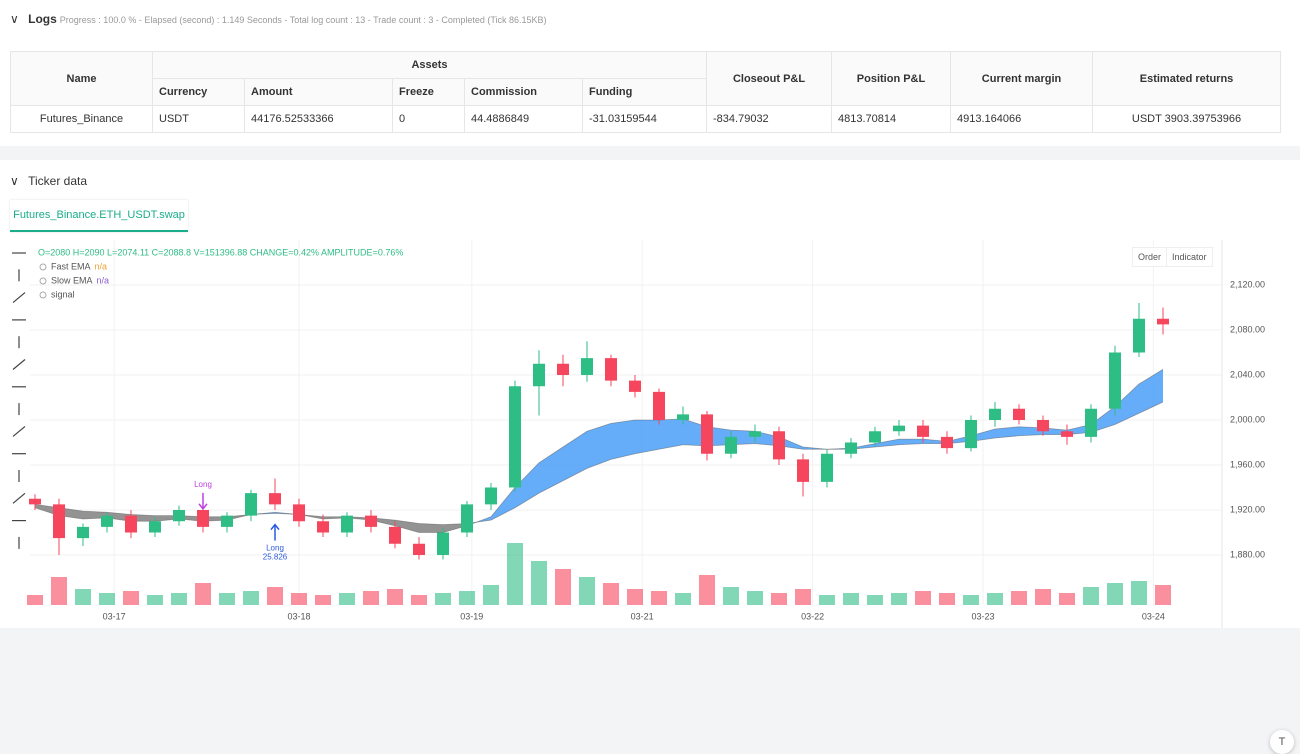  Describe the element at coordinates (1150, 257) in the screenshot. I see `order-button: Order` at that location.